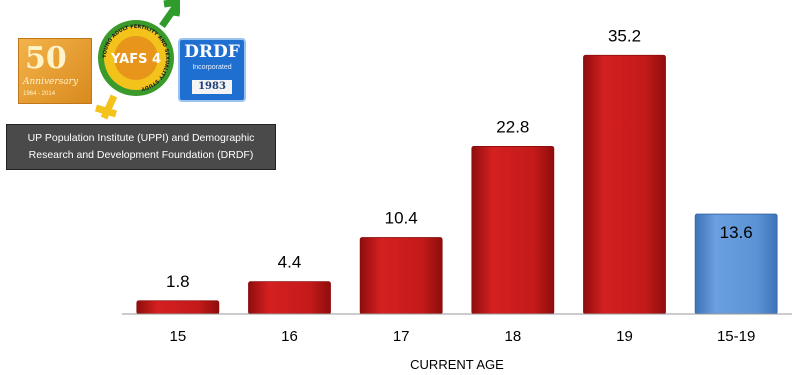 This screenshot has width=802, height=375. I want to click on data-label-16: 4.4, so click(290, 262).